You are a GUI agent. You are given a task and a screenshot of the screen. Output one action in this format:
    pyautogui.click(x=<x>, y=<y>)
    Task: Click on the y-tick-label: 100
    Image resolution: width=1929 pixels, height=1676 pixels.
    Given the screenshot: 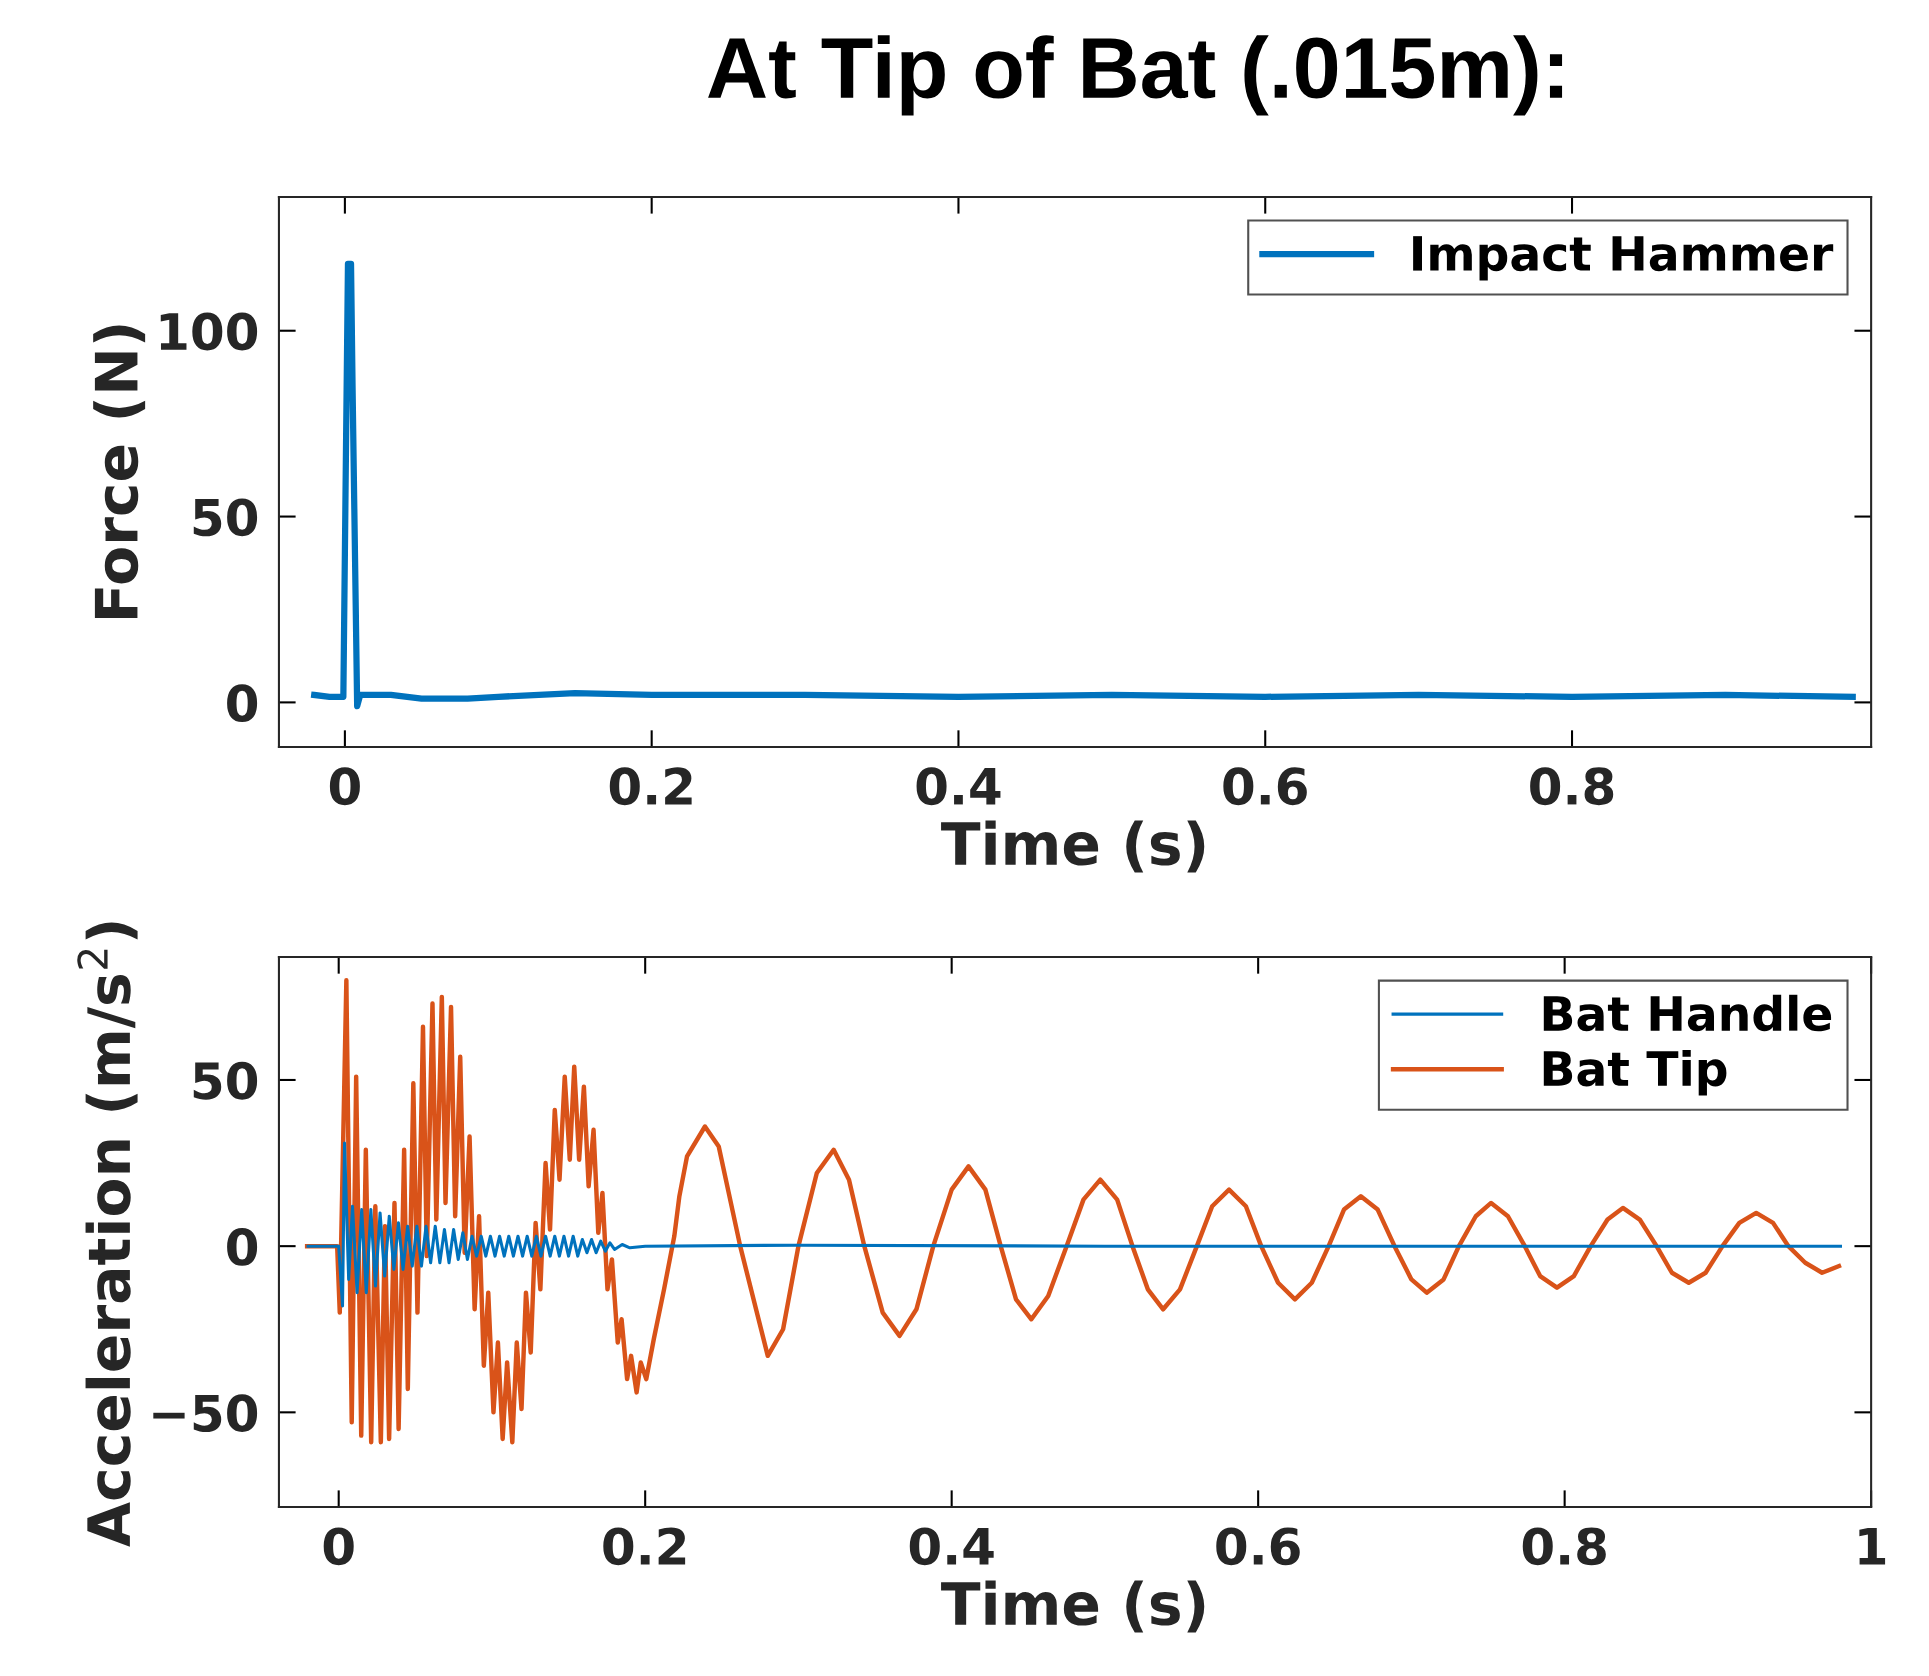 What is the action you would take?
    pyautogui.click(x=209, y=331)
    